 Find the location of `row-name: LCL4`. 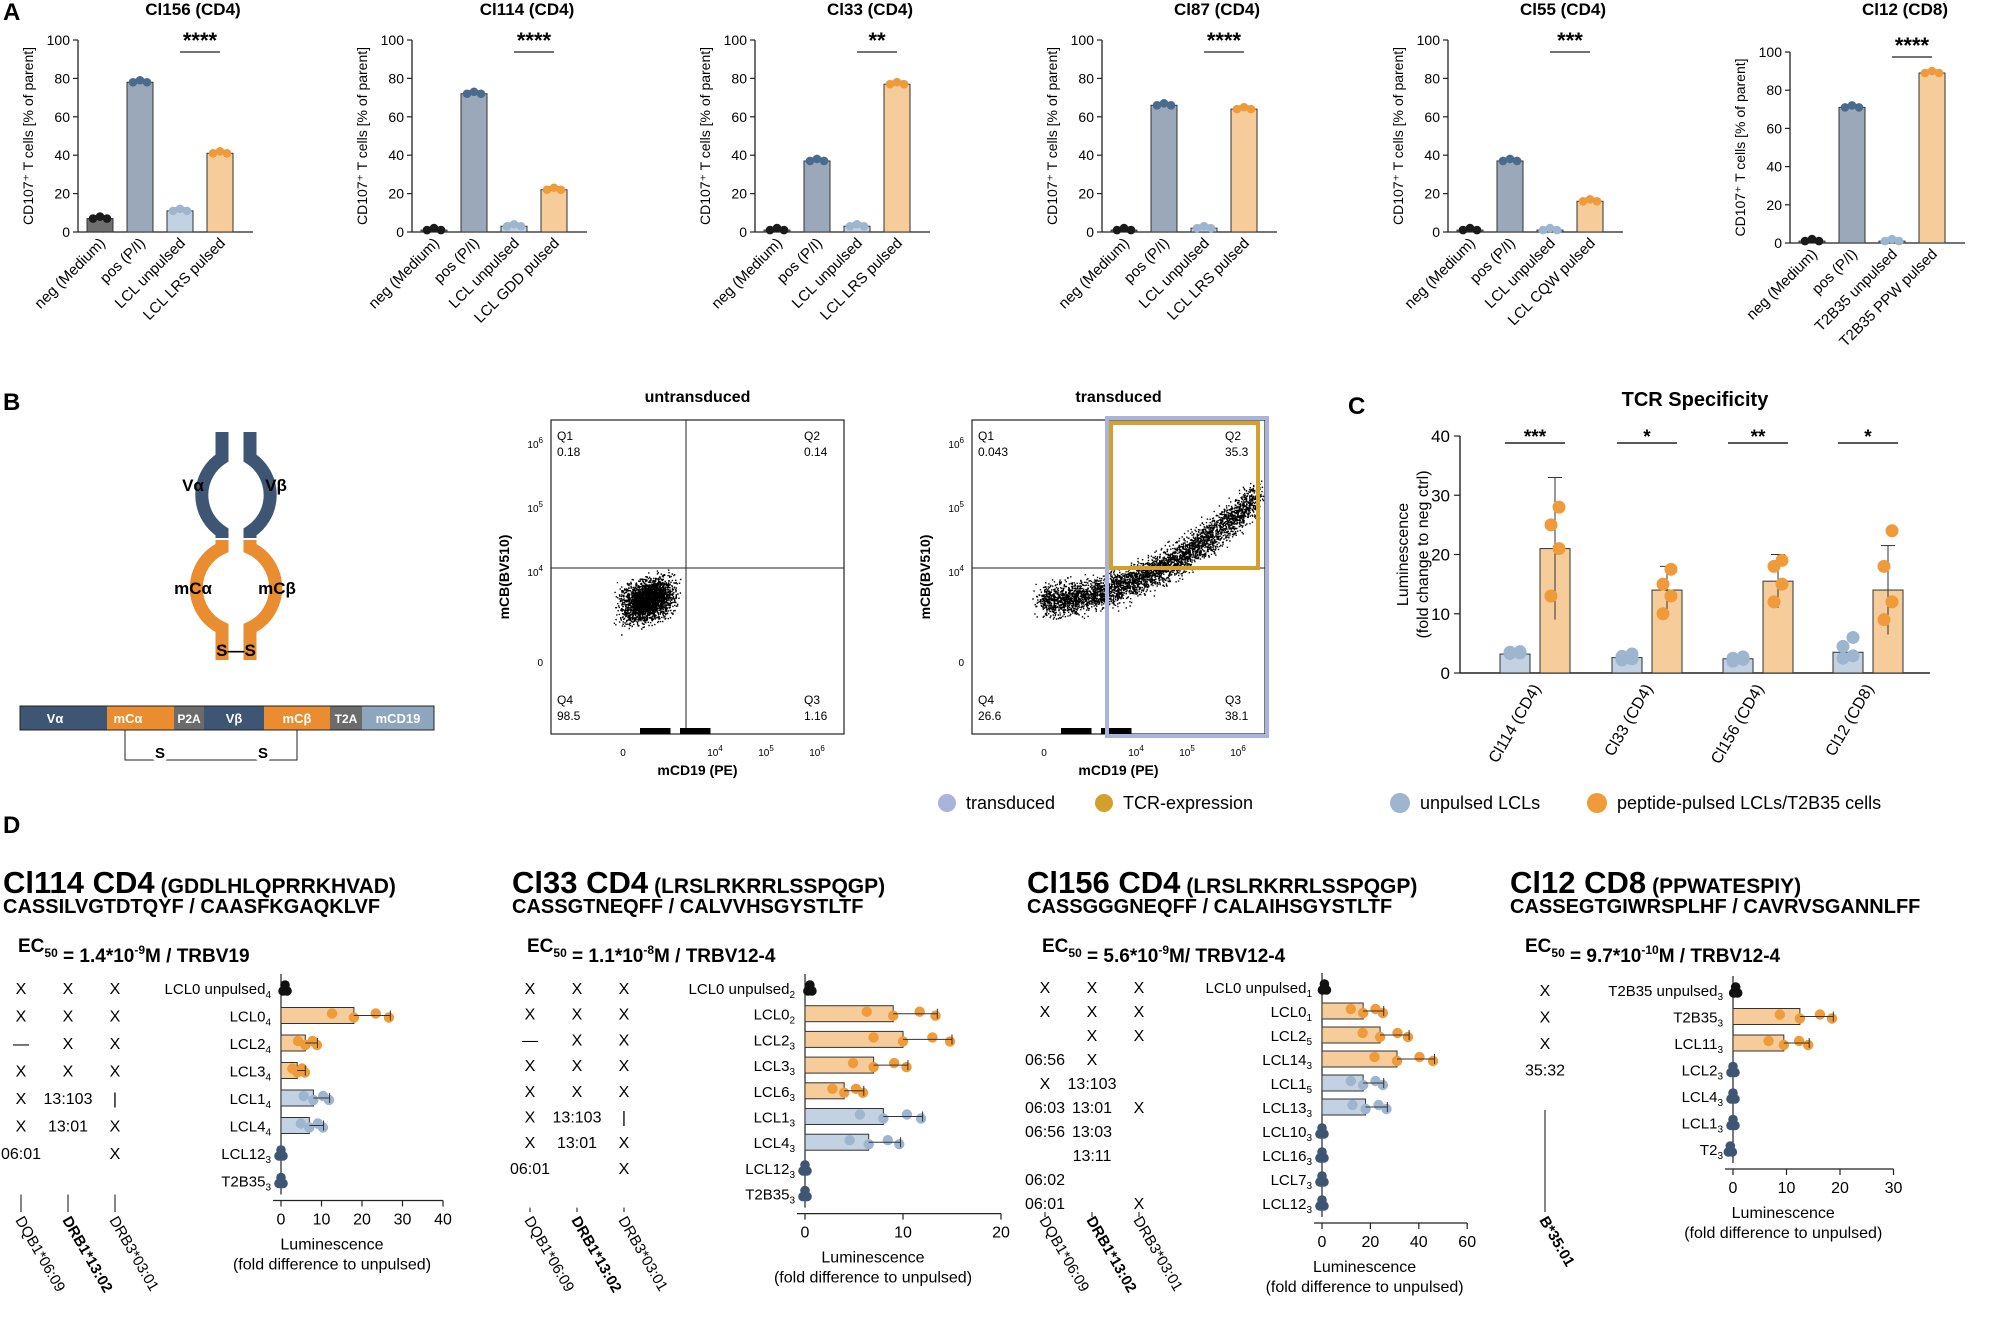

row-name: LCL4 is located at coordinates (1700, 1097).